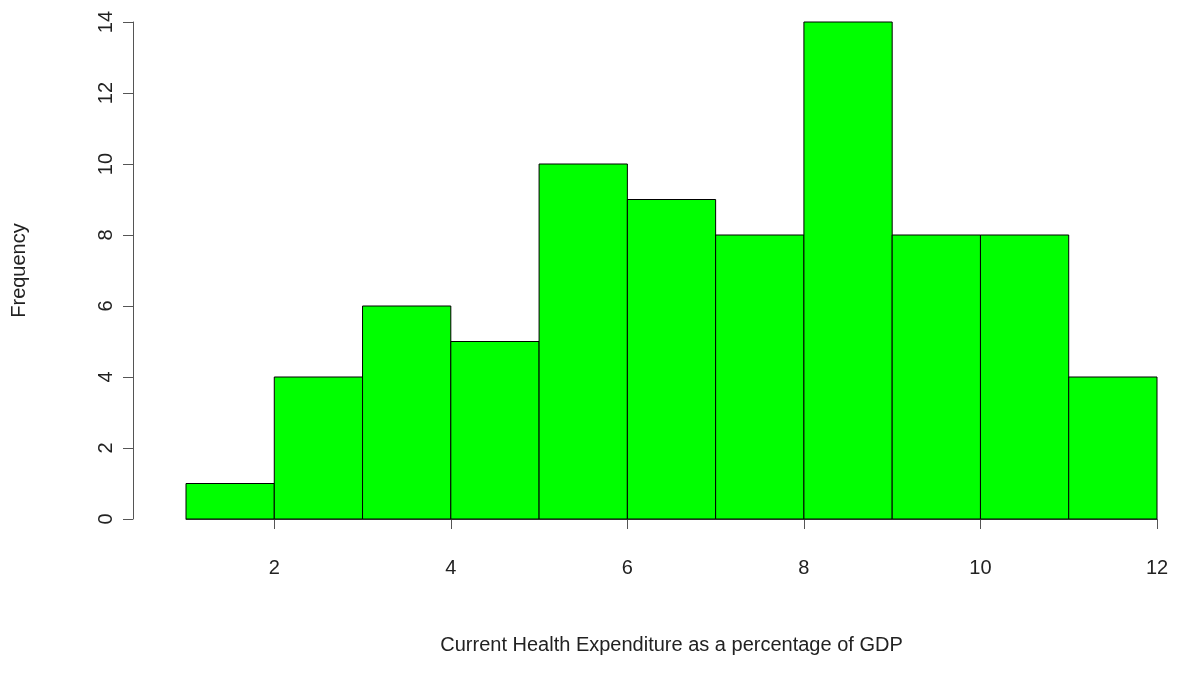  I want to click on y-tick-label: 6, so click(105, 306).